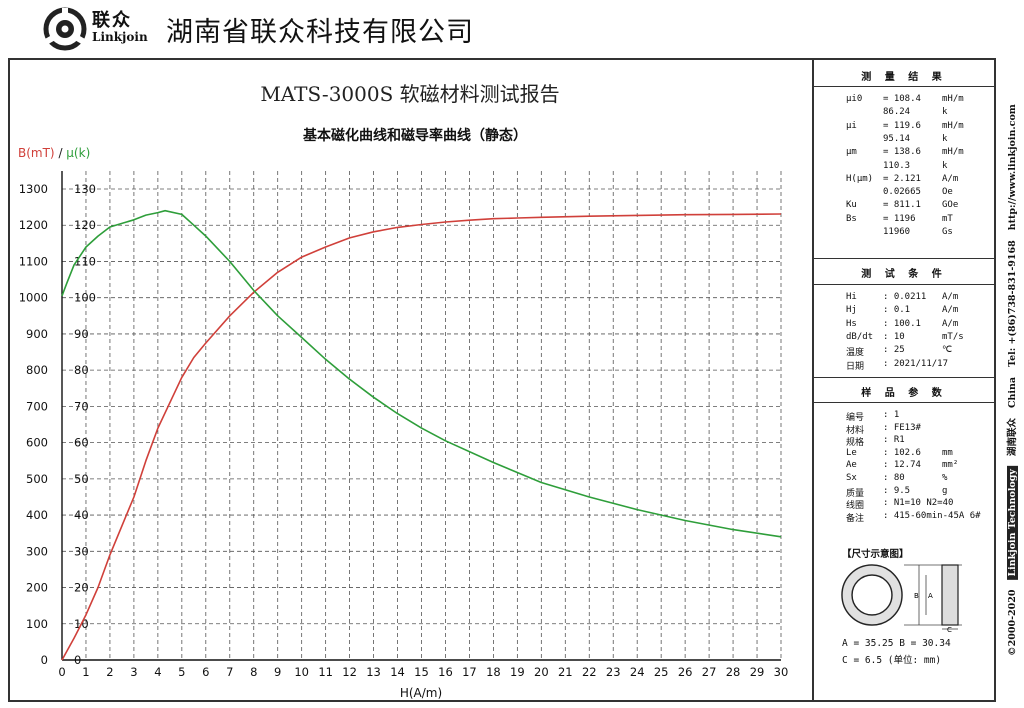  I want to click on param-row: Ku = 811.1 GOe, so click(904, 206).